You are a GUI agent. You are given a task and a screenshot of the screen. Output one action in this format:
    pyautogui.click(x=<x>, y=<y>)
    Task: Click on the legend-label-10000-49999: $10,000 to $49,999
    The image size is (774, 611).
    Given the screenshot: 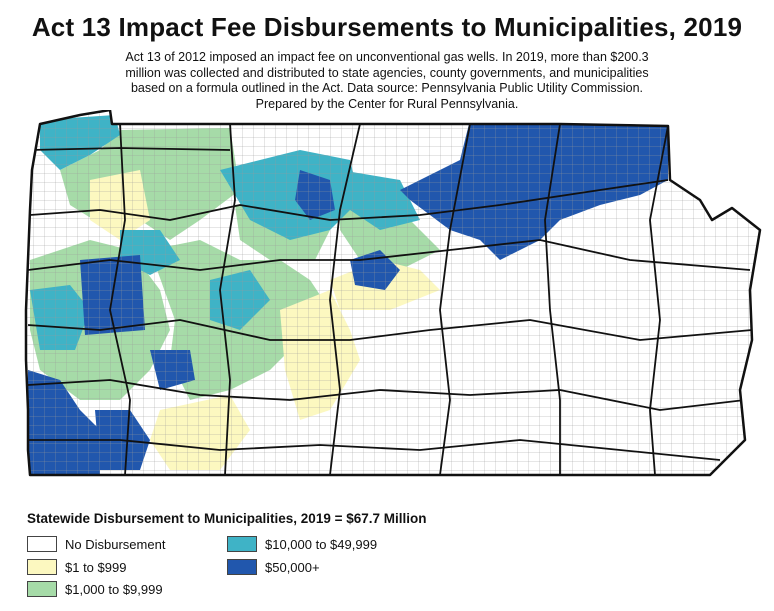 What is the action you would take?
    pyautogui.click(x=321, y=544)
    